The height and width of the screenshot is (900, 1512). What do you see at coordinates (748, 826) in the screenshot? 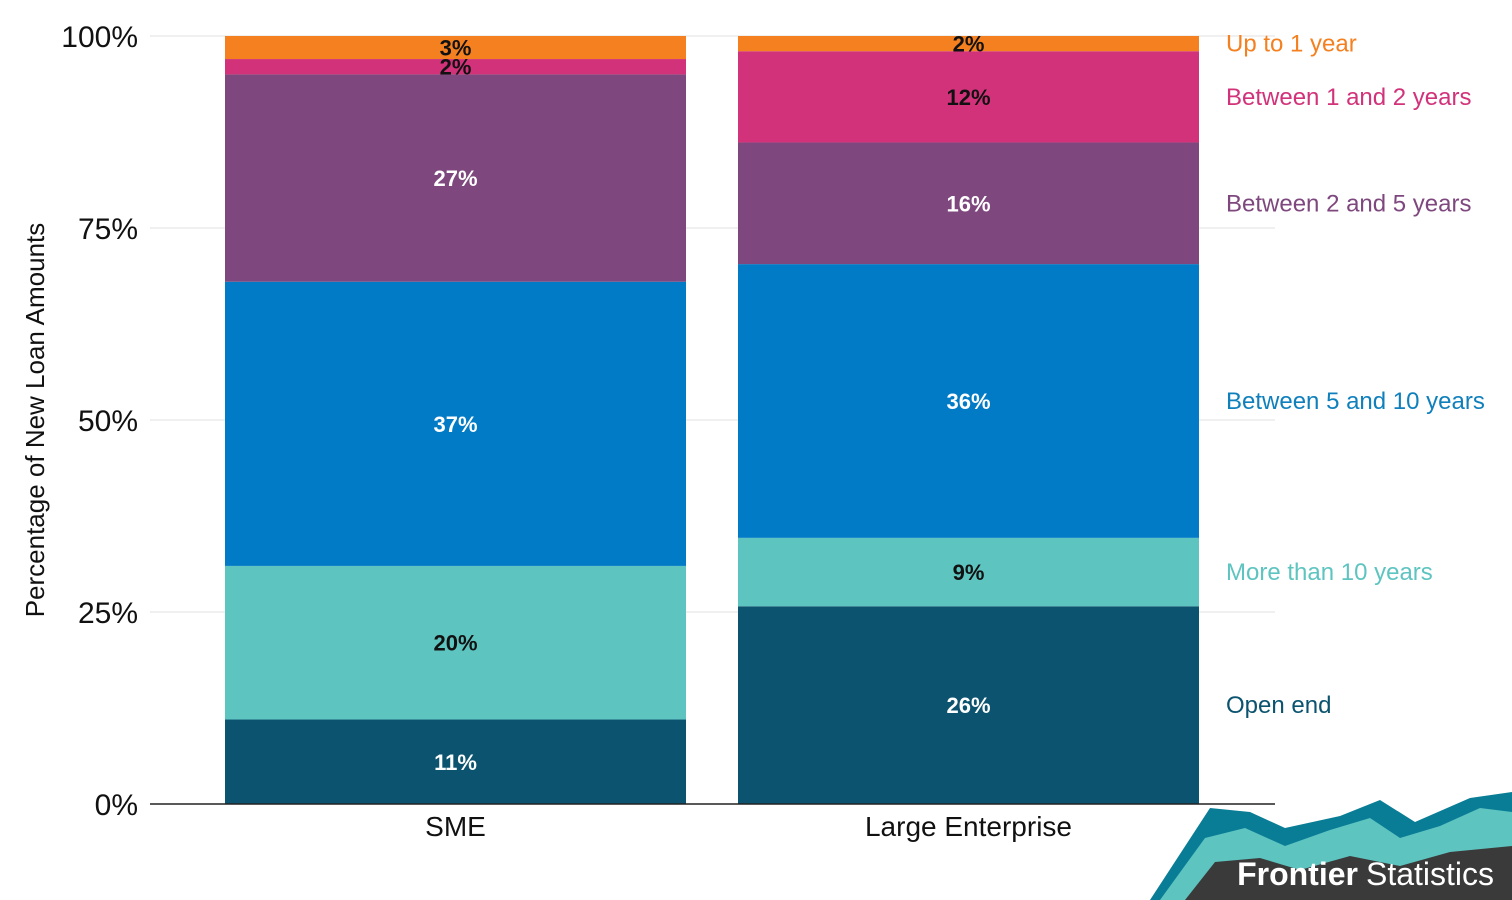
I see `x-axis-ticks: SME Large Enterprise` at bounding box center [748, 826].